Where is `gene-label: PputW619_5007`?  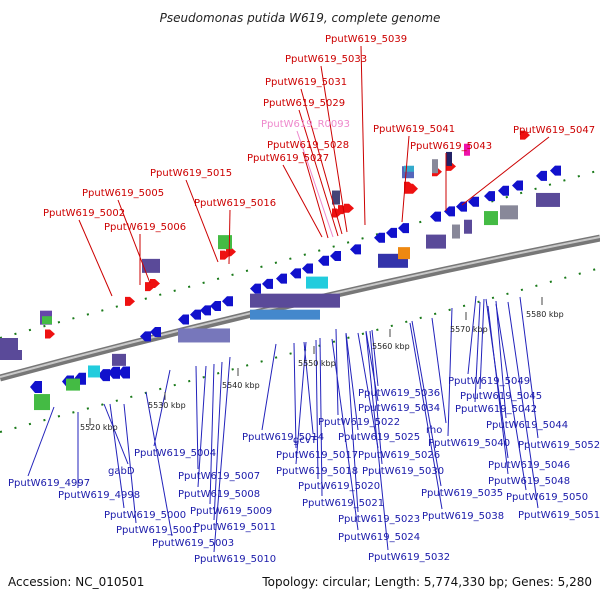 gene-label: PputW619_5007 is located at coordinates (219, 476).